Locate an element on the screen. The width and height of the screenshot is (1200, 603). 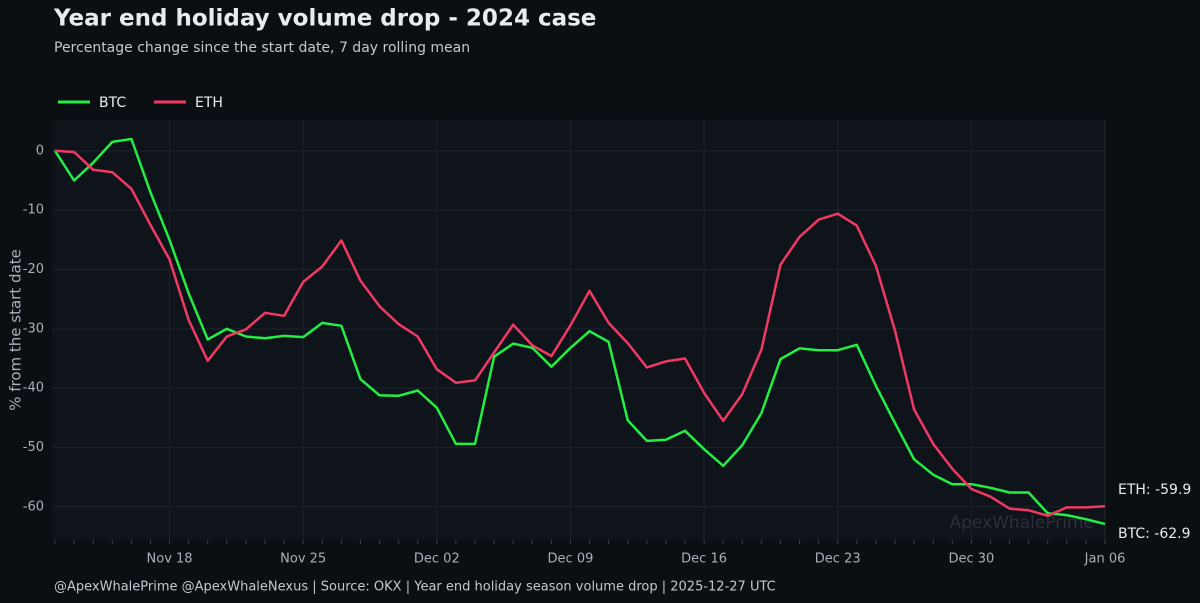
y-tick-label: -20 is located at coordinates (33, 269).